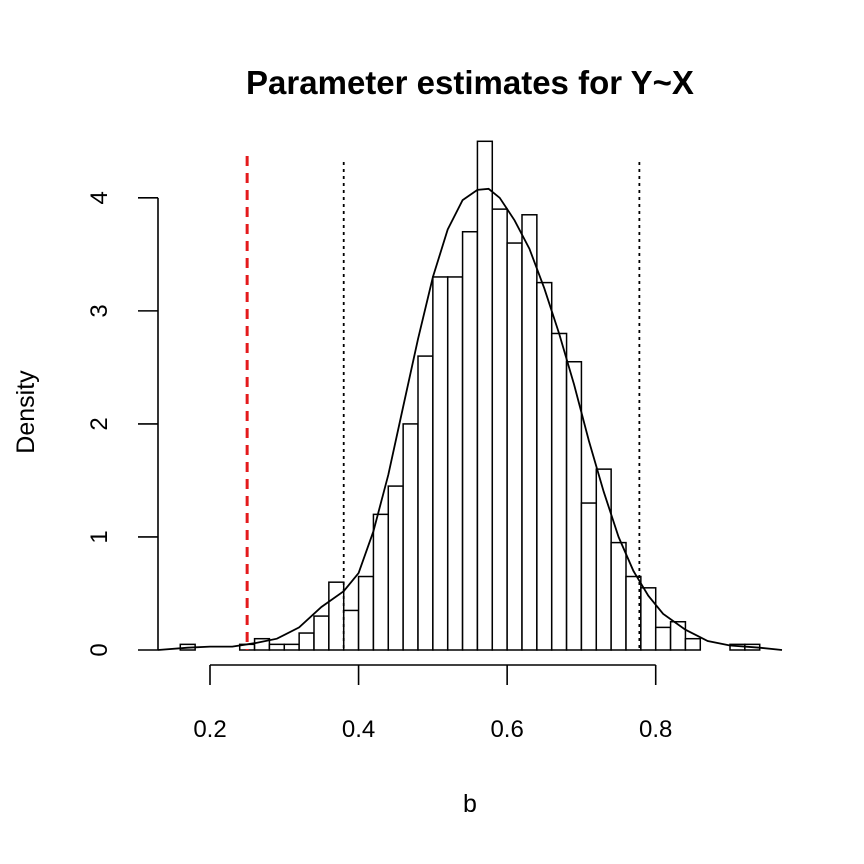 The image size is (864, 864). Describe the element at coordinates (209, 729) in the screenshot. I see `x-tick-label: 0.2` at that location.